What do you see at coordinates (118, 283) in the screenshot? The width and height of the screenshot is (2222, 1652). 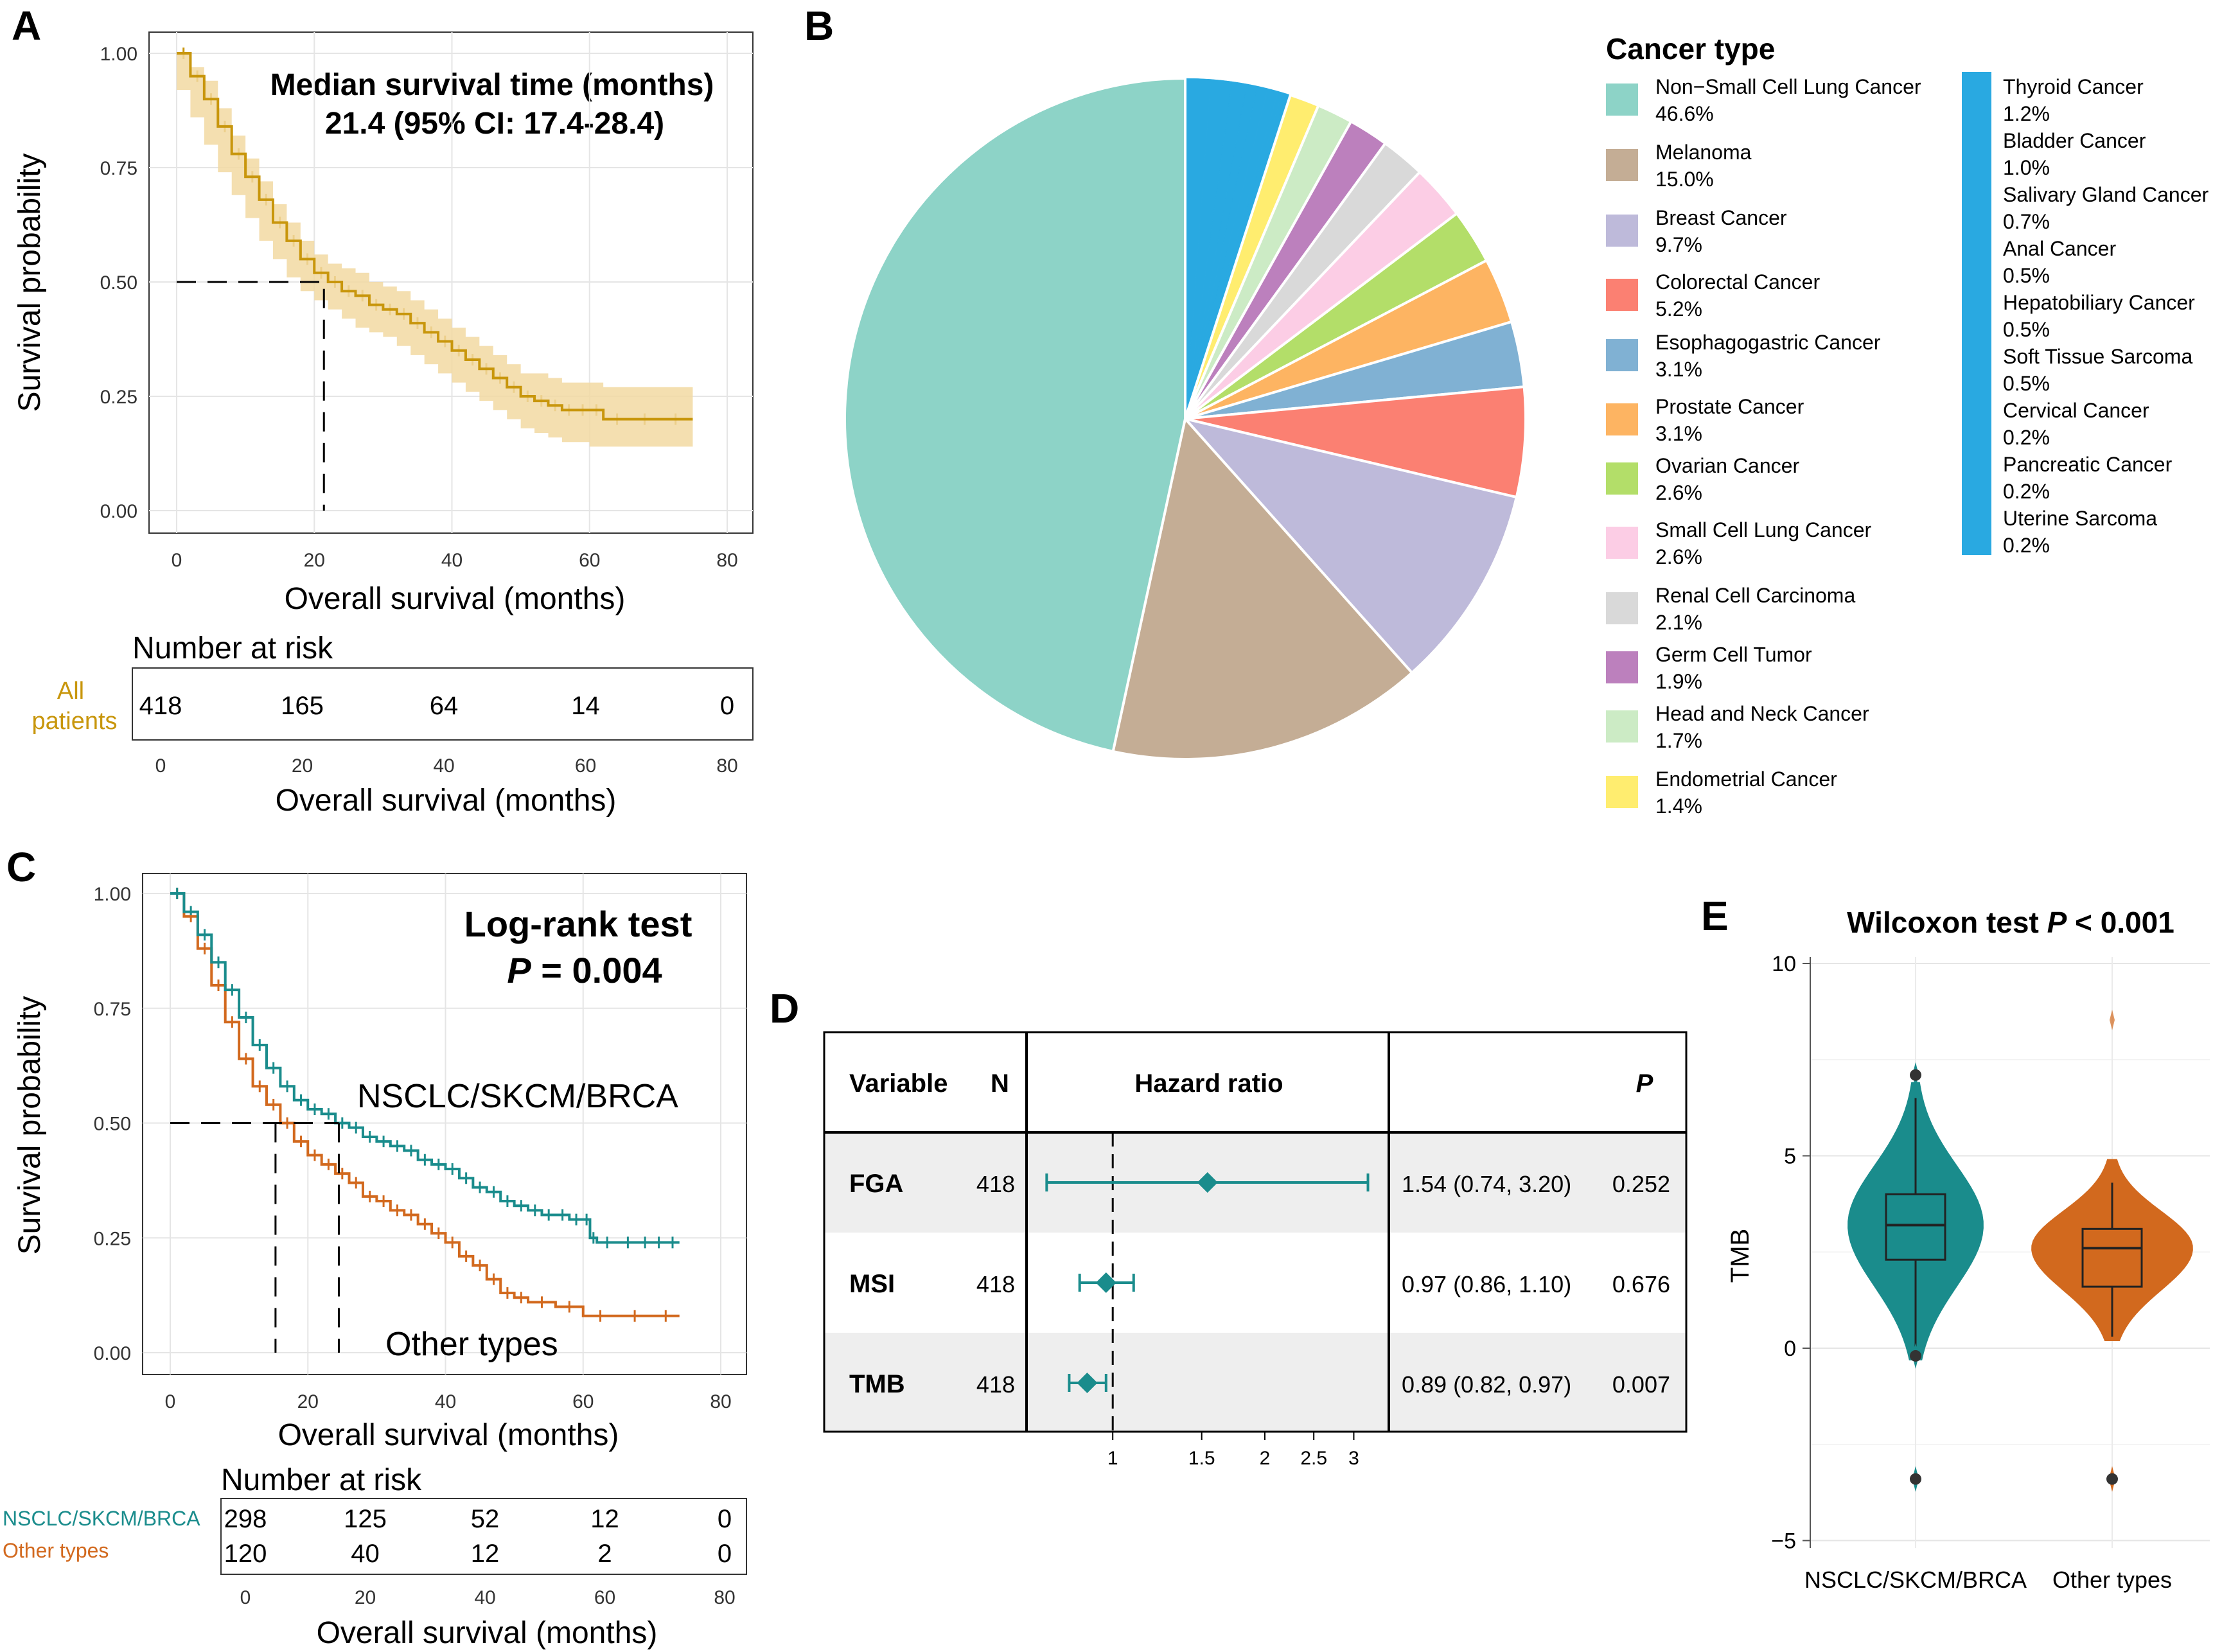 I see `panel-a-y-ticks: 0.00 0.25 0.50 0.75 1.00` at bounding box center [118, 283].